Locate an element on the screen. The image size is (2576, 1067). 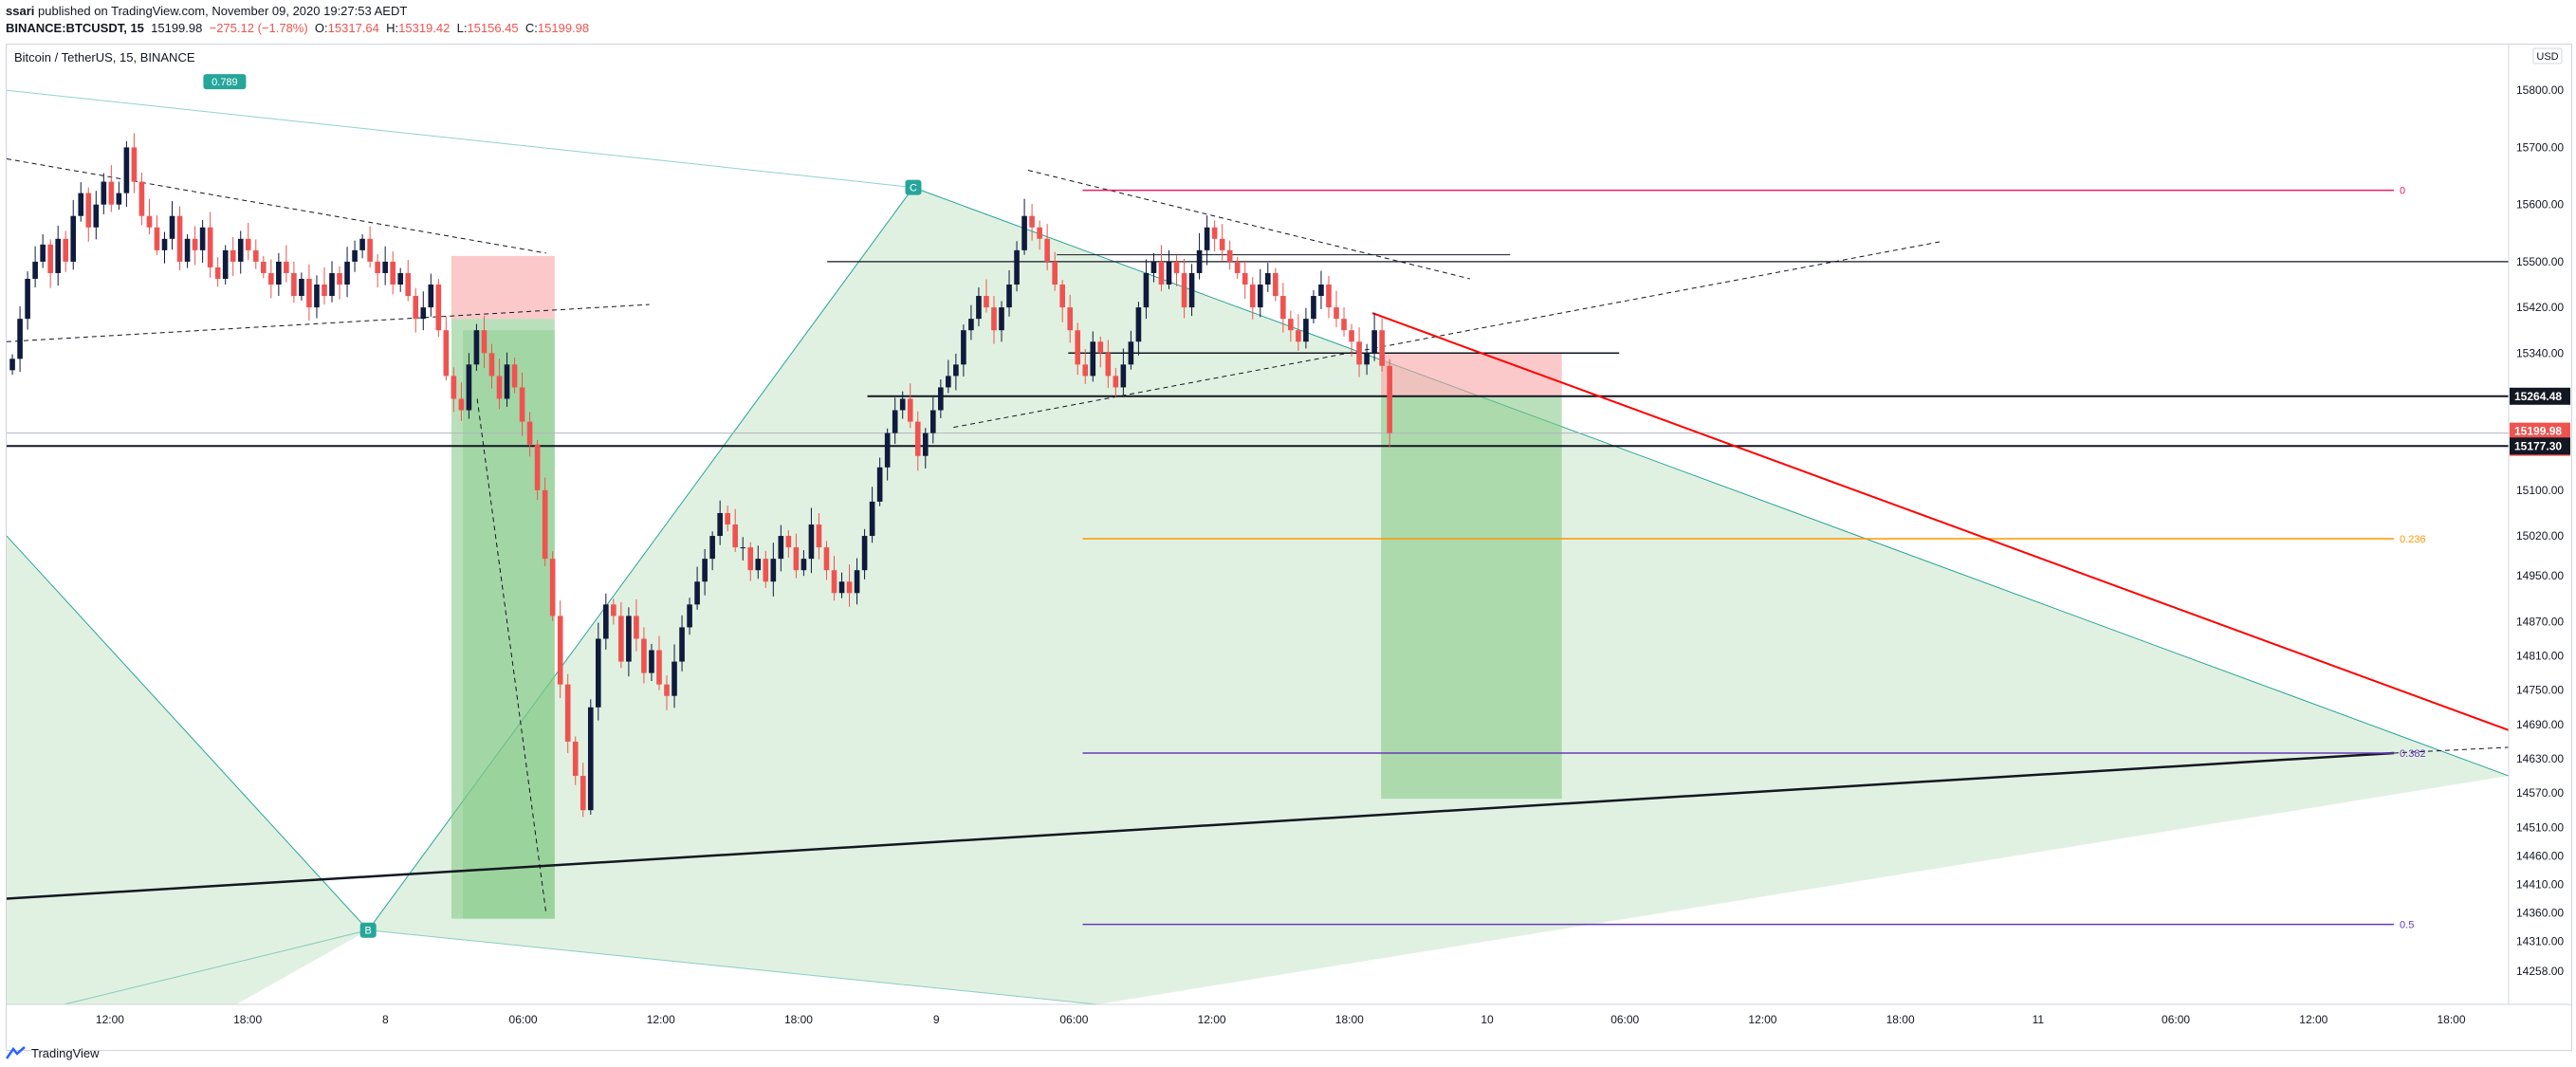
price-label-text: 15177.30 is located at coordinates (2538, 446).